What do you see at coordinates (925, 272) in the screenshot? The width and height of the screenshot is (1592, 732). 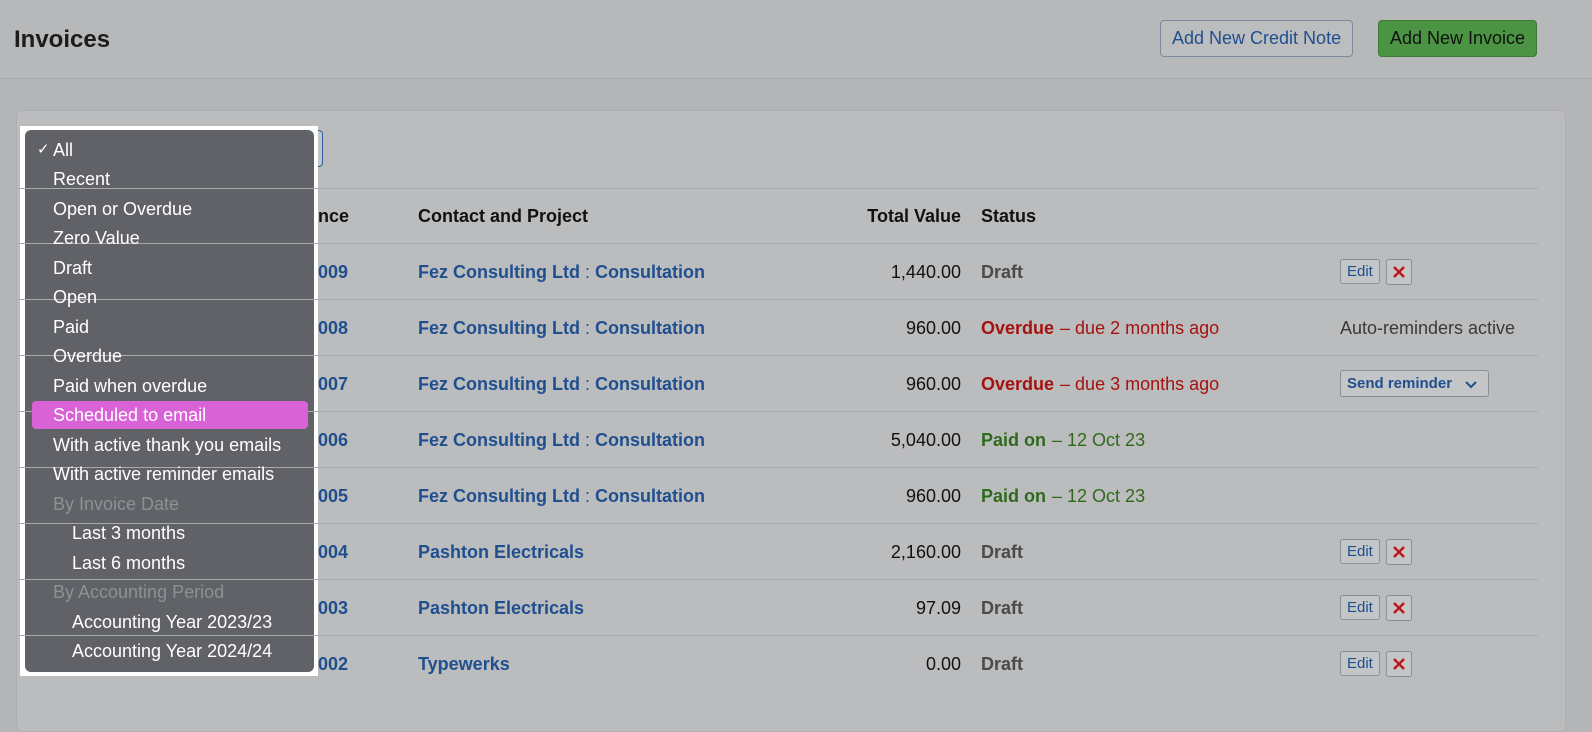 I see `total-value: 1,440.00` at bounding box center [925, 272].